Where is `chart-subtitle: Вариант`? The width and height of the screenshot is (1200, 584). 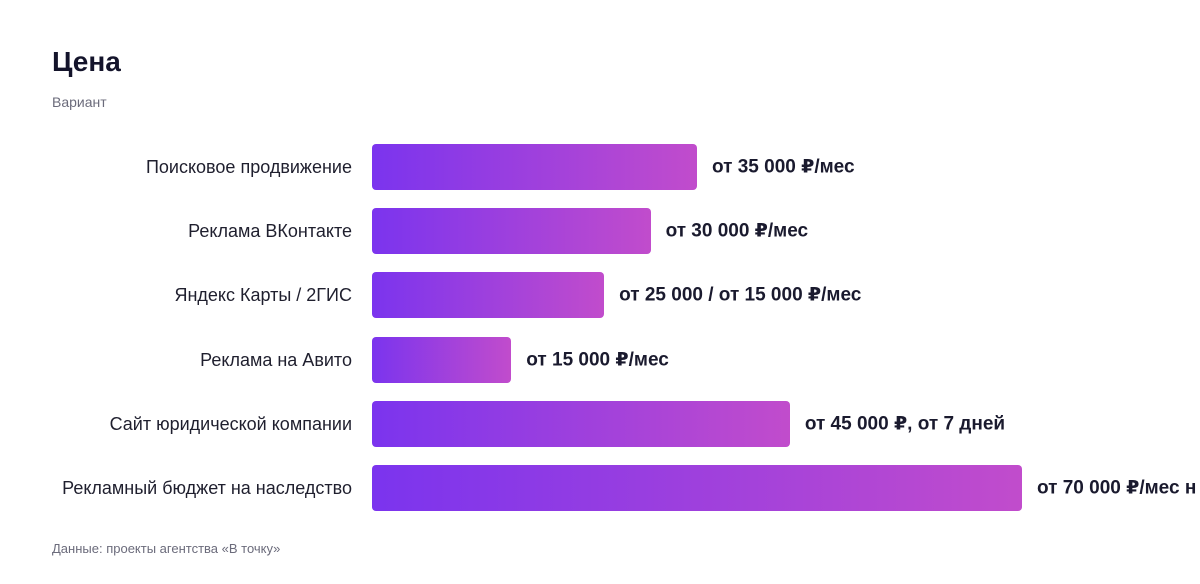
chart-subtitle: Вариант is located at coordinates (79, 102).